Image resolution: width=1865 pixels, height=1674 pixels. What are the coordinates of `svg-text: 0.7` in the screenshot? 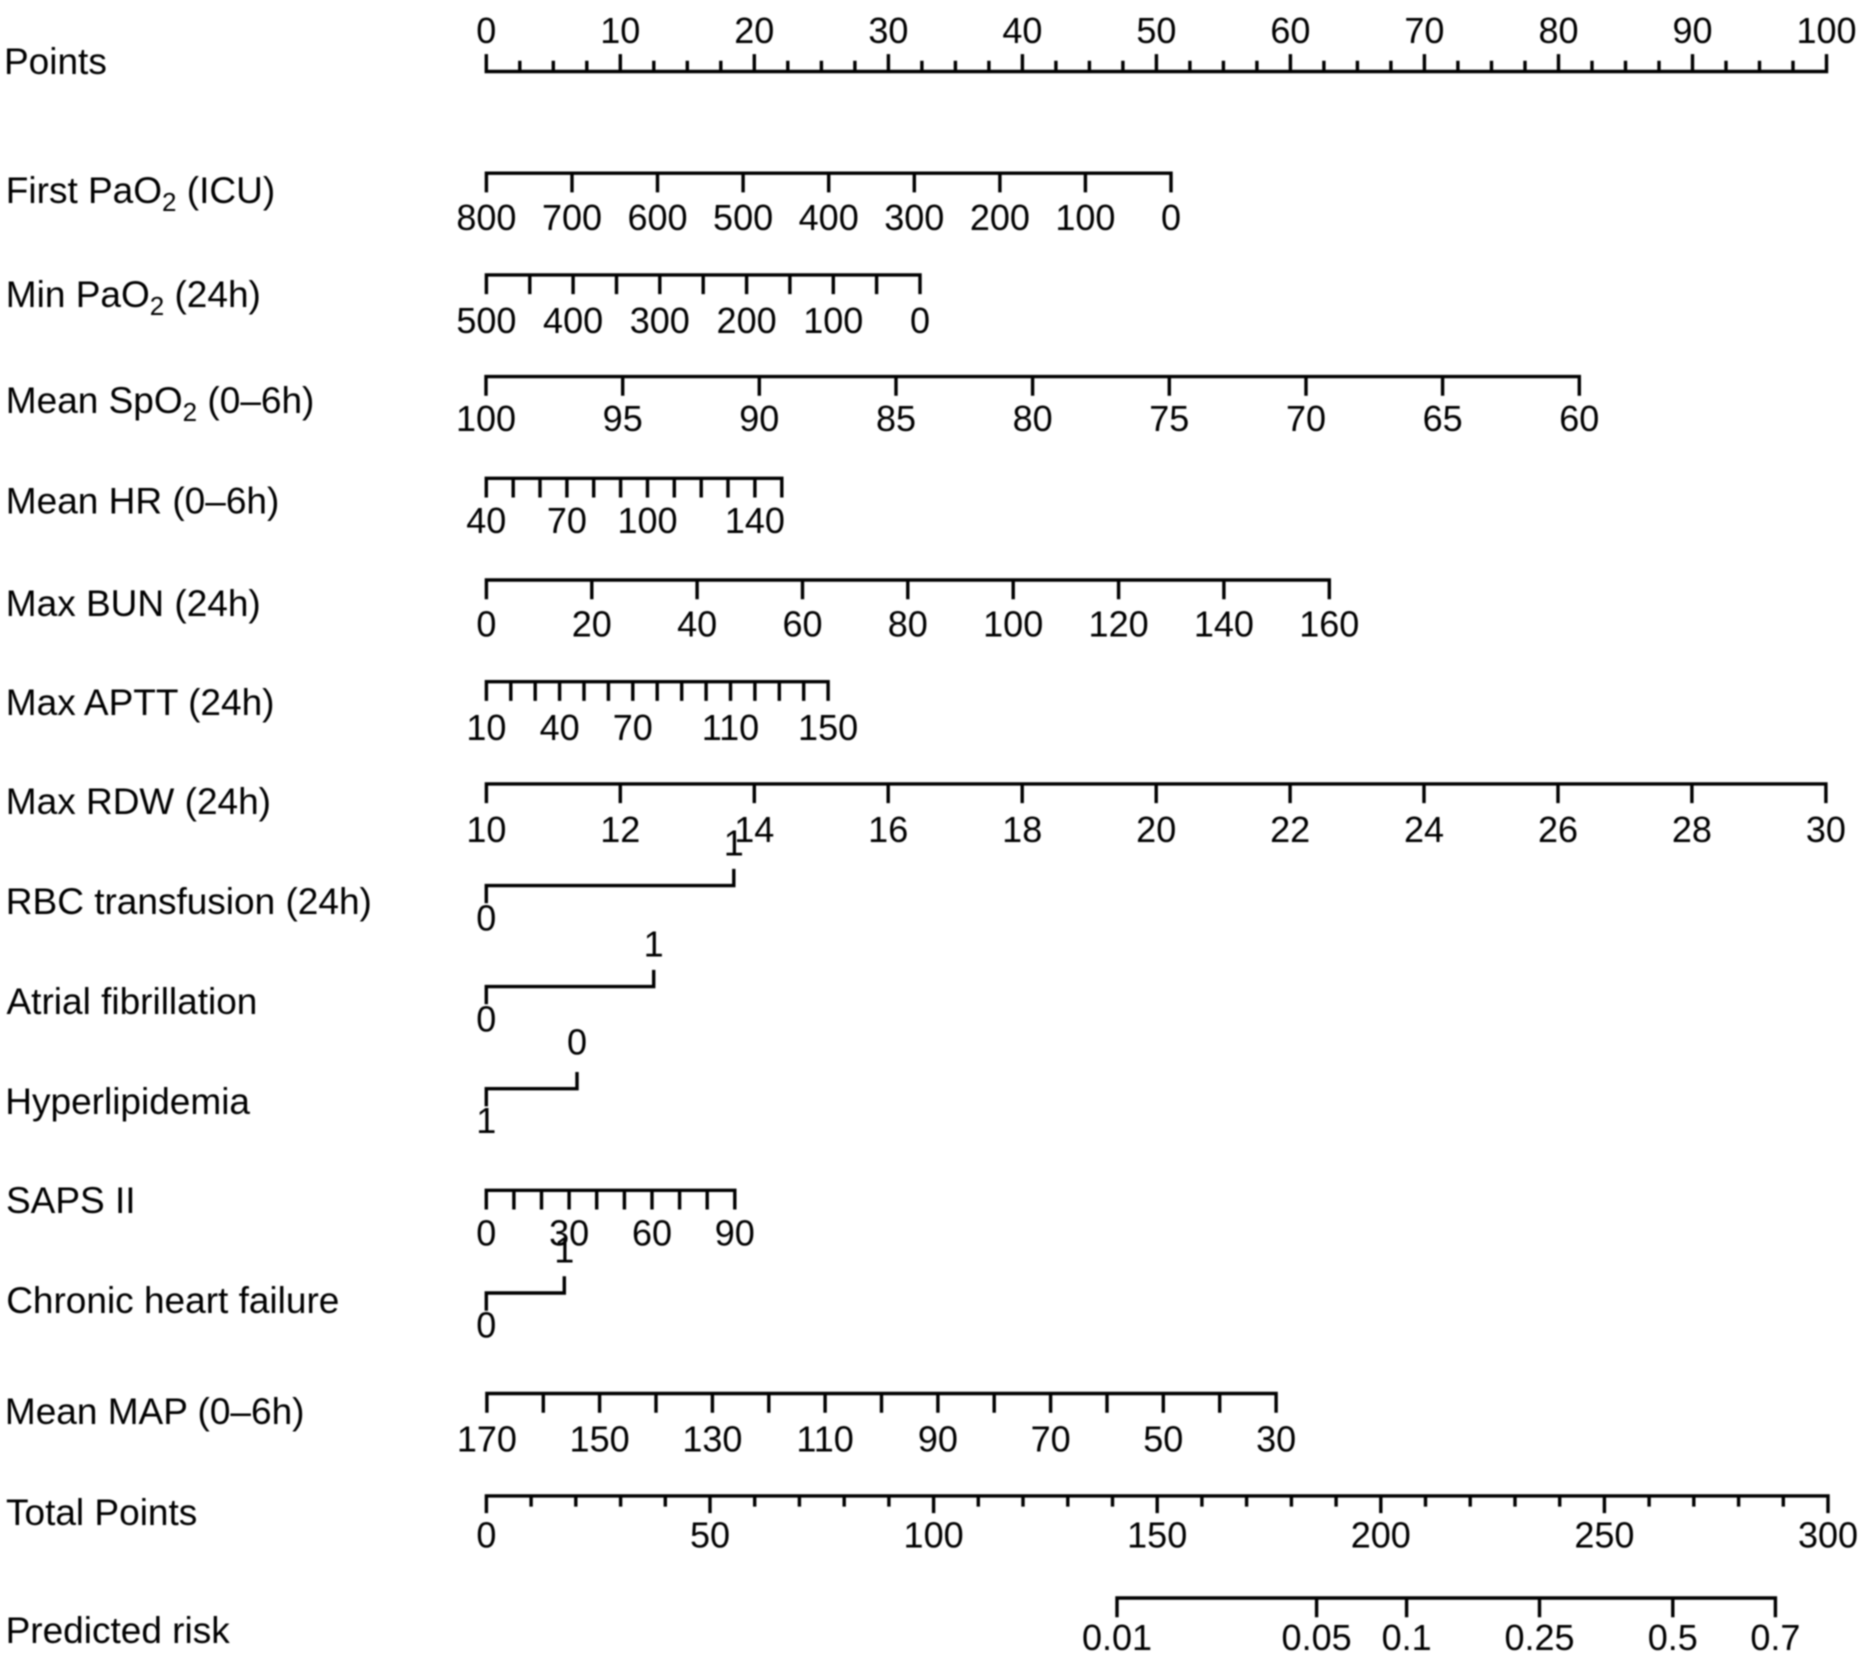 It's located at (1775, 1637).